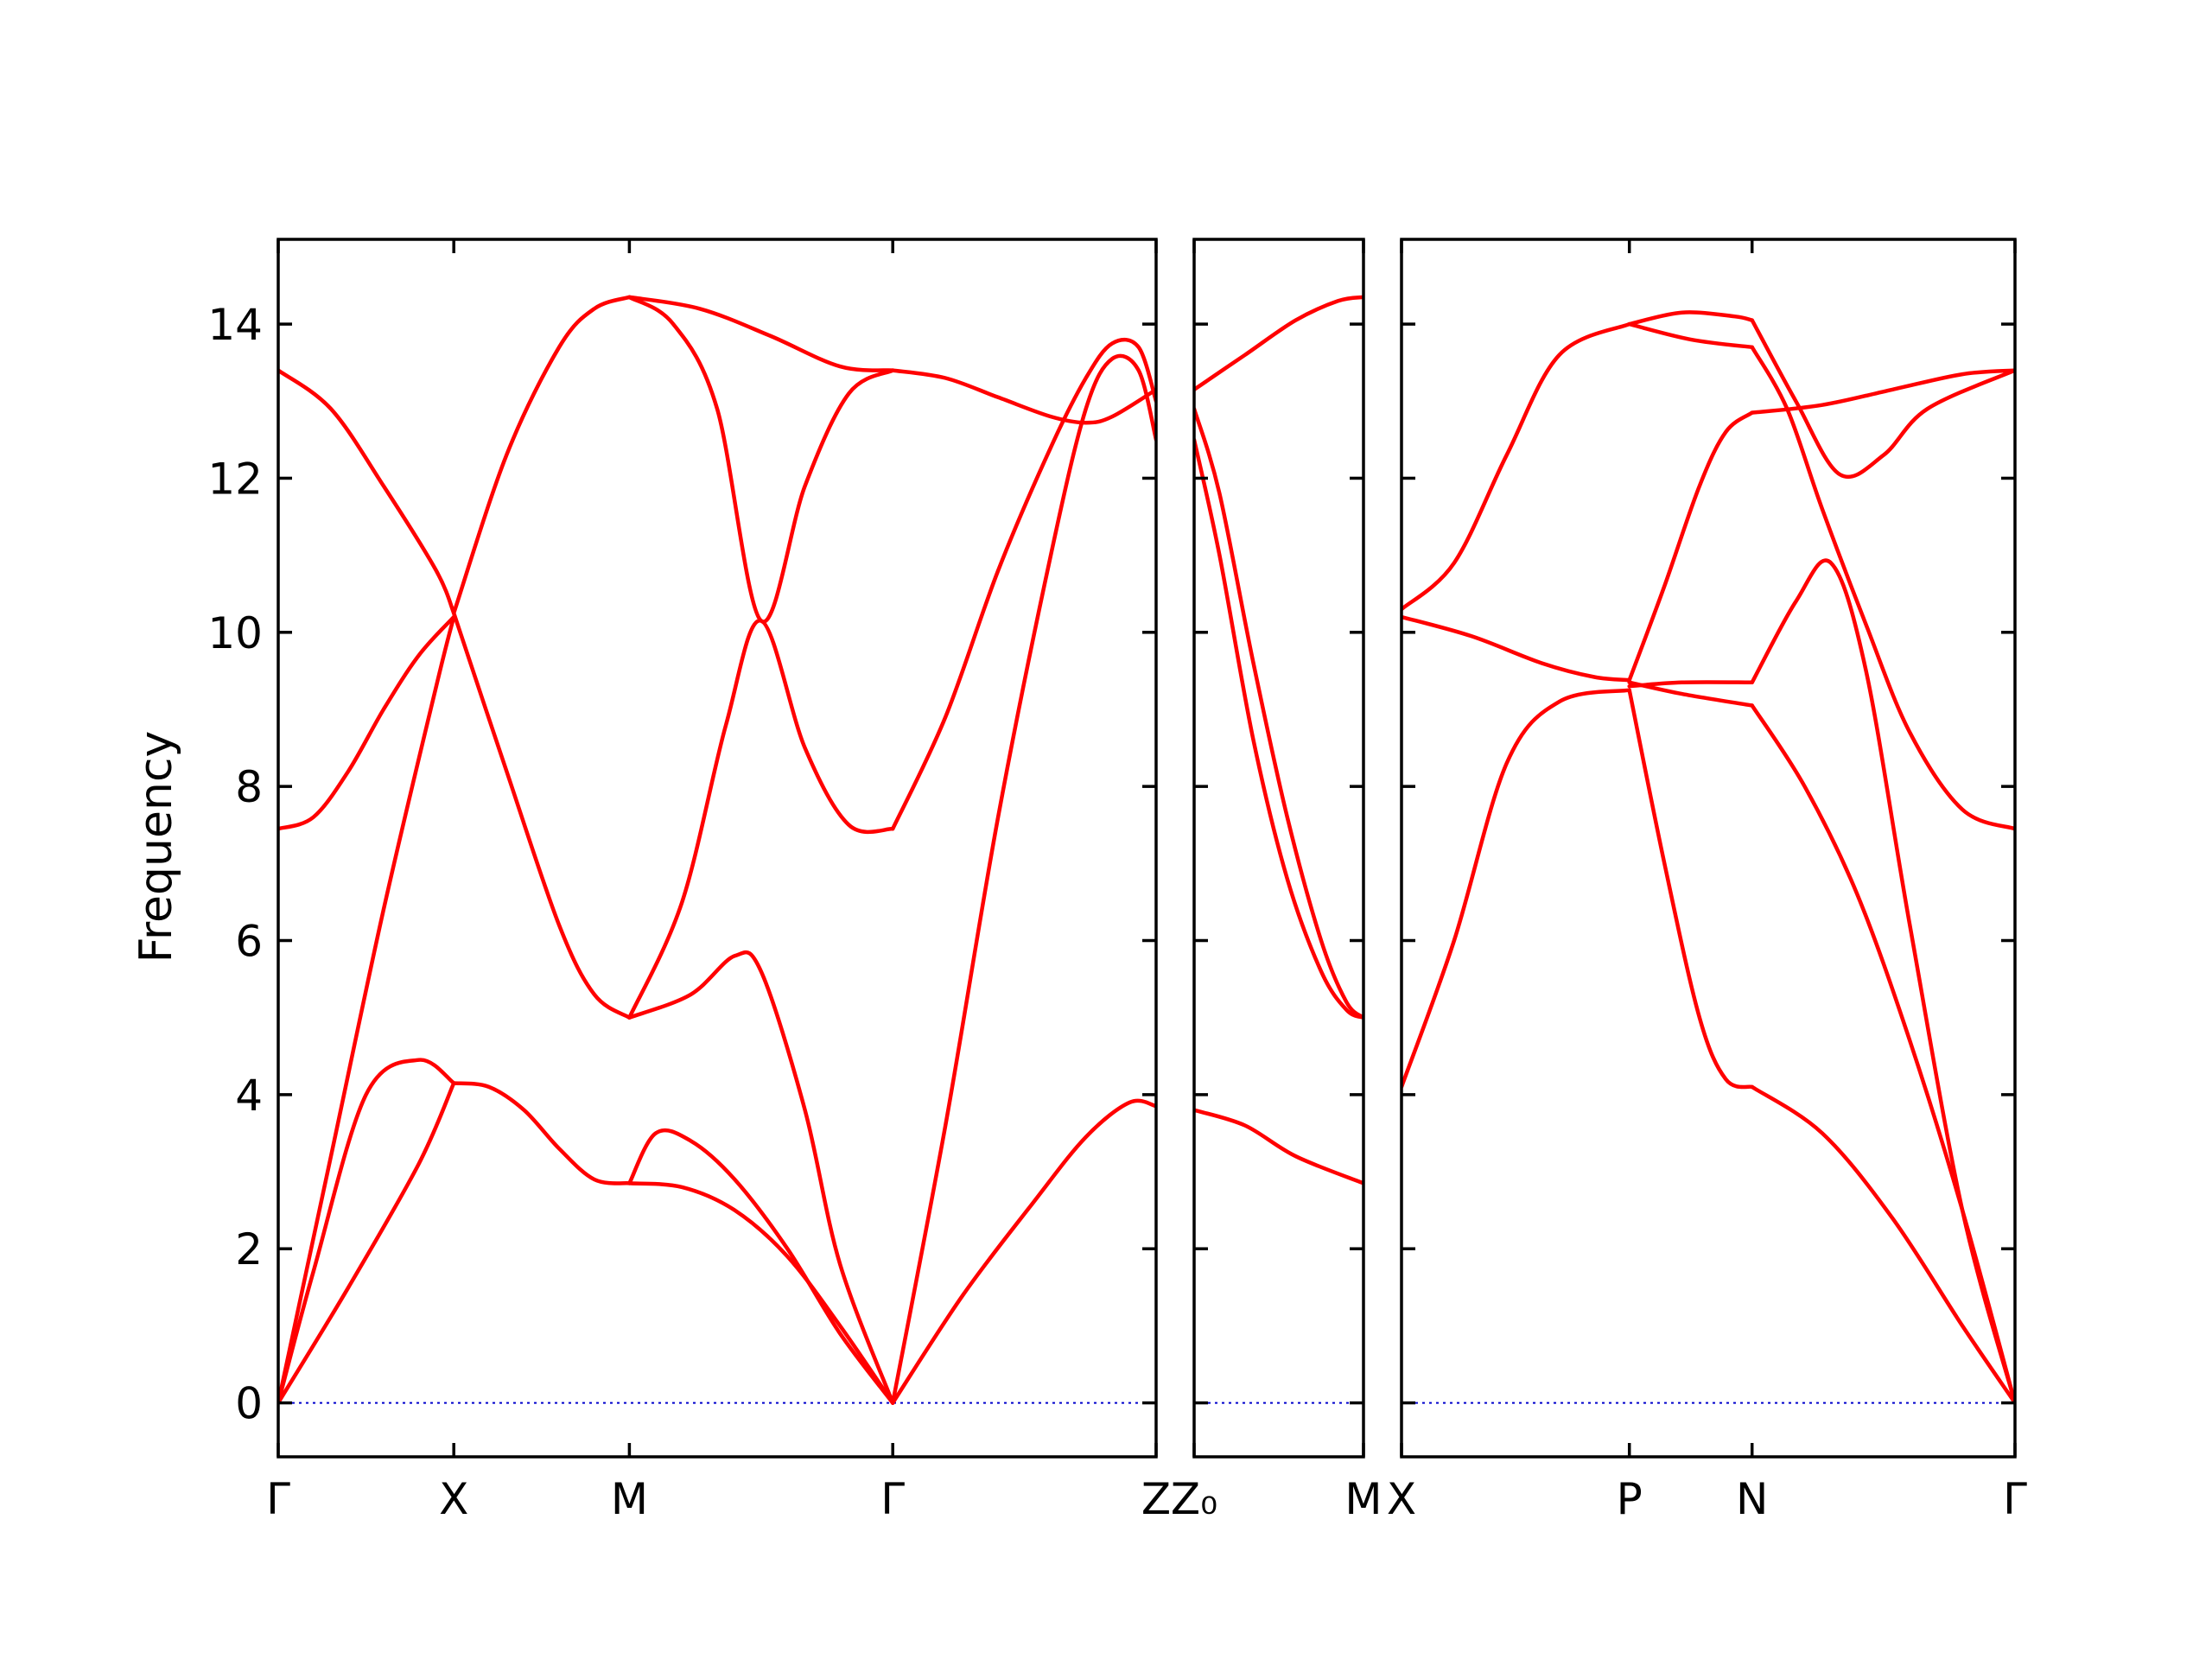 The width and height of the screenshot is (2212, 1659). What do you see at coordinates (1194, 1499) in the screenshot?
I see `x-tick-label: Z₀` at bounding box center [1194, 1499].